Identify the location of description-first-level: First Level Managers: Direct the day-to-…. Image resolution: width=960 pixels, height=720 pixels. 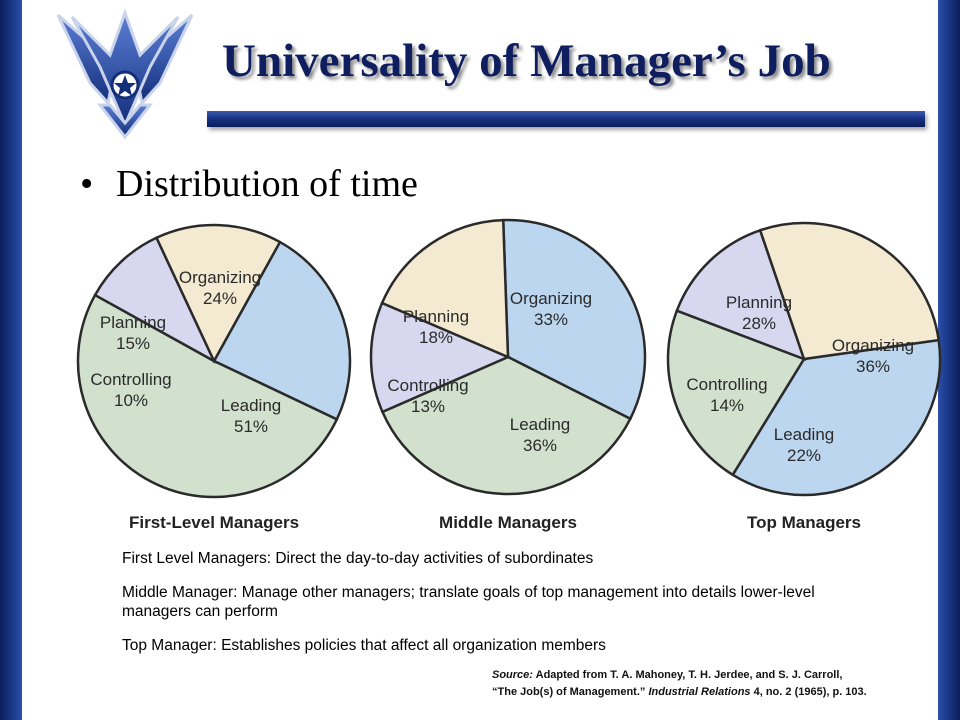
(358, 558).